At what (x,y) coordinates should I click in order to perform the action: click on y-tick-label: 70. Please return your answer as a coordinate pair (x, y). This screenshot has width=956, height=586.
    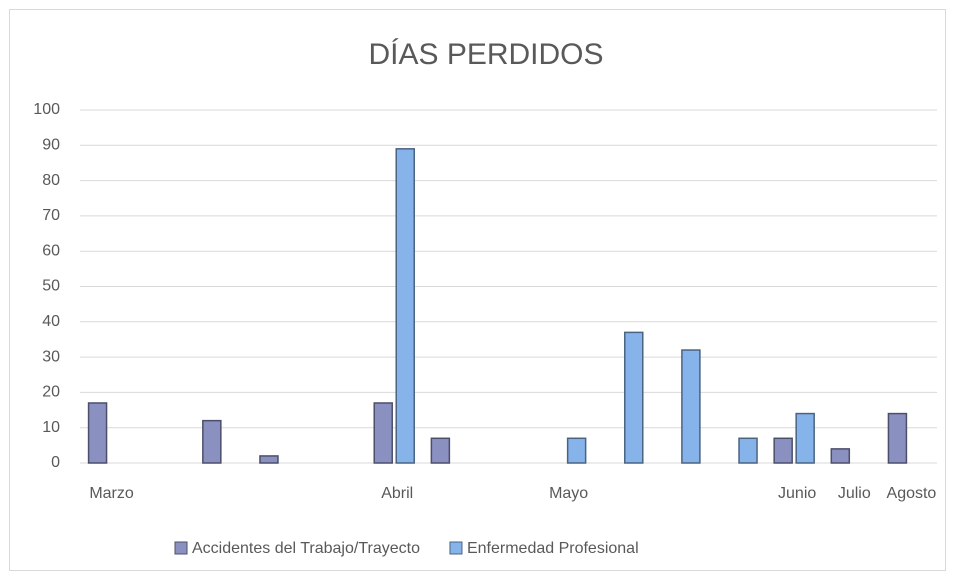
    Looking at the image, I should click on (51, 215).